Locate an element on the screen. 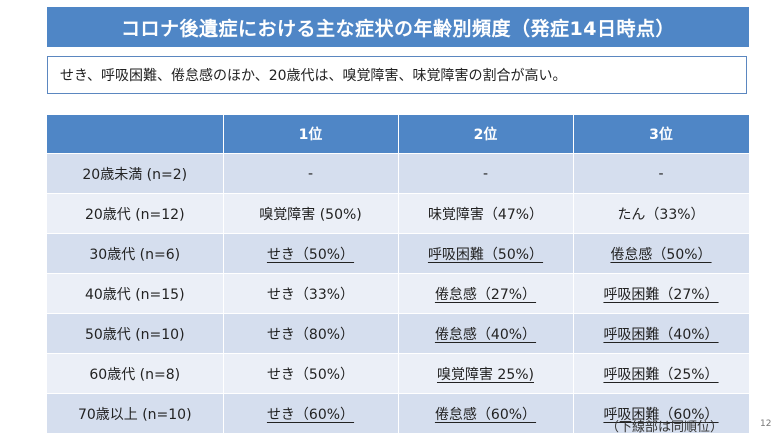 The height and width of the screenshot is (436, 780). age-group-cell-text: 30歳代 (n=6) is located at coordinates (135, 254).